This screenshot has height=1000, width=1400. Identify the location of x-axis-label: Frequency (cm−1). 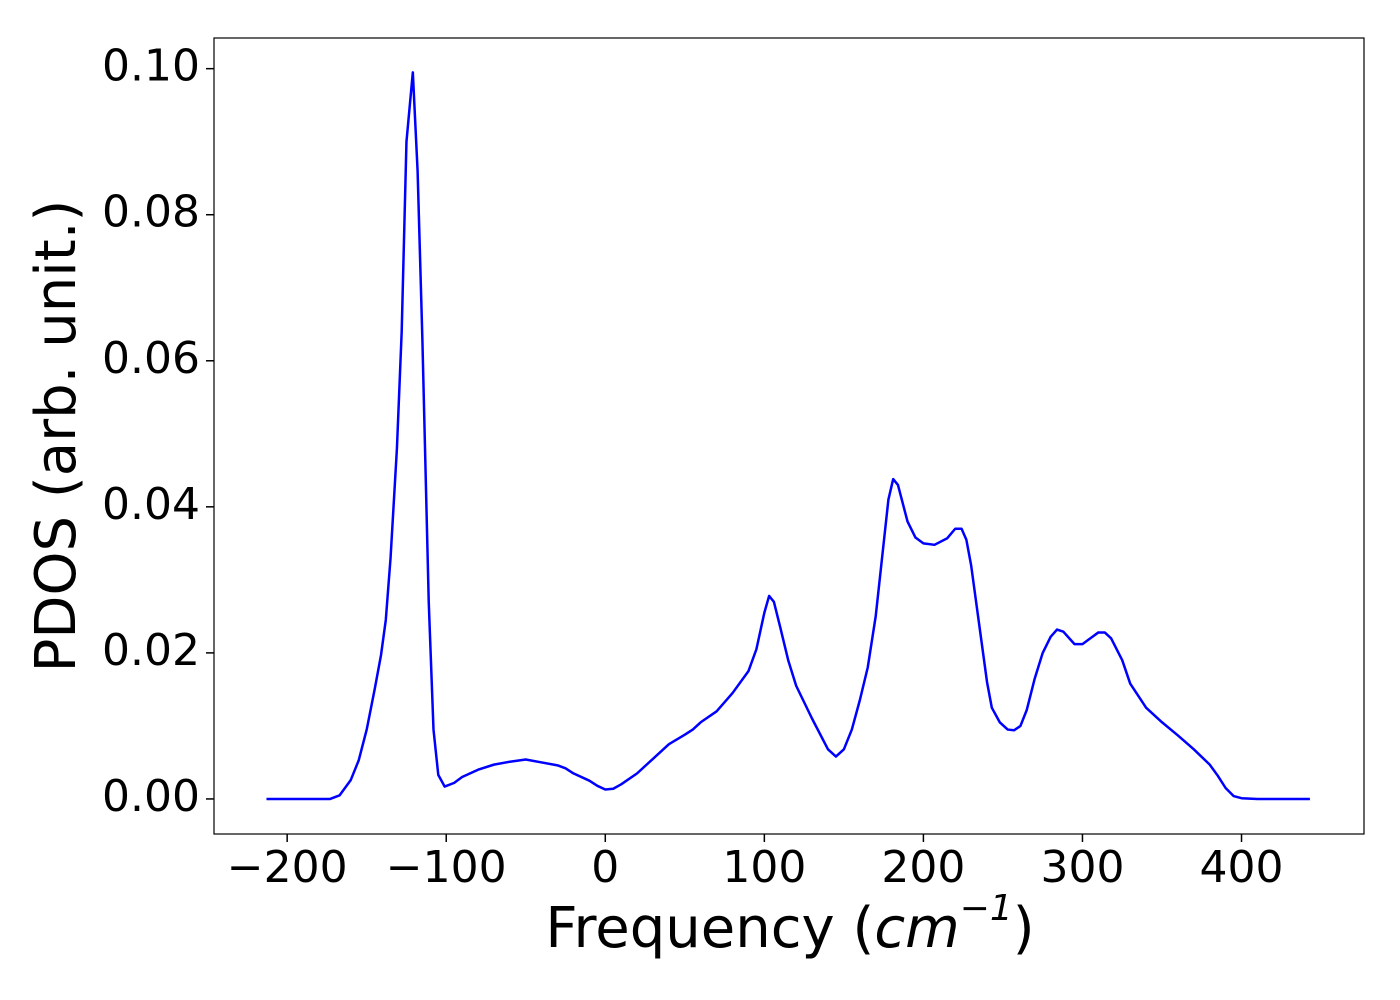
(789, 924).